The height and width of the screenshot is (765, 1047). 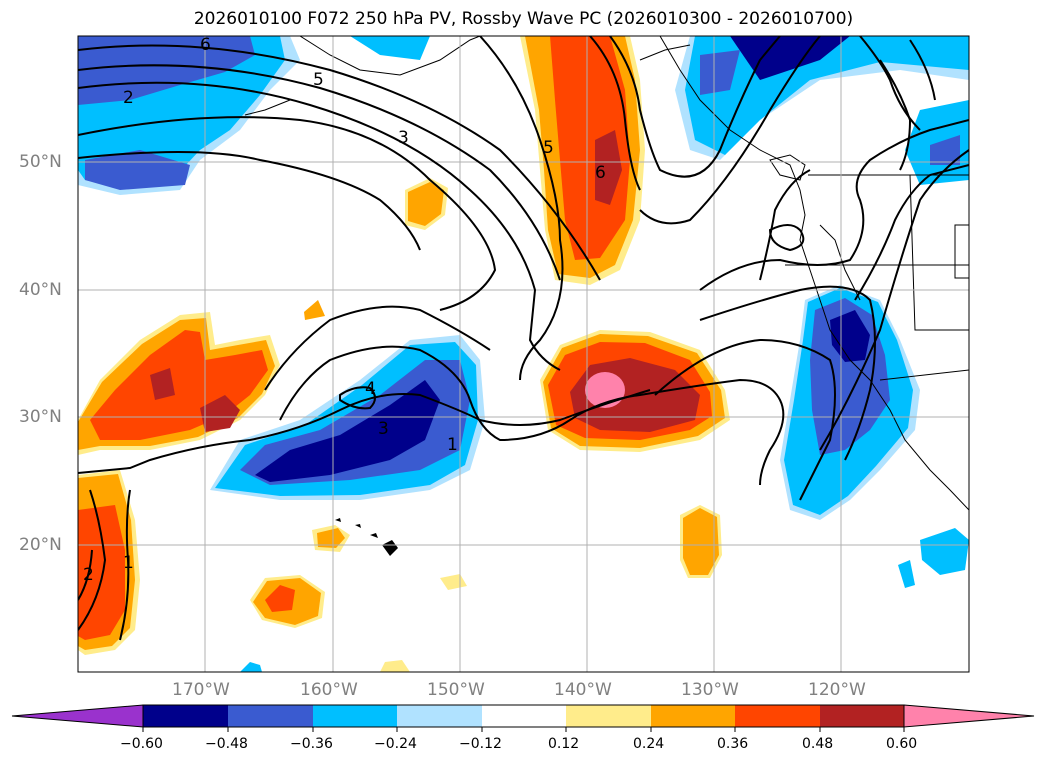 What do you see at coordinates (818, 744) in the screenshot?
I see `colorbar-tick-label: 0.48` at bounding box center [818, 744].